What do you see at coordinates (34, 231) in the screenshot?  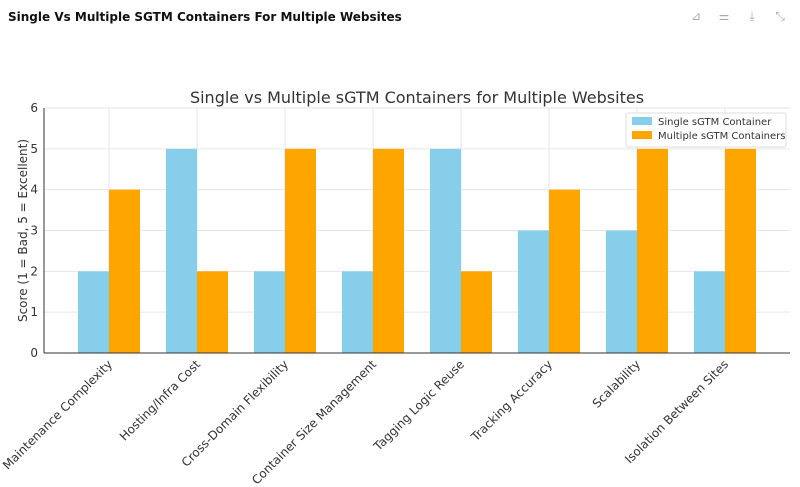 I see `y-tick-label: 3` at bounding box center [34, 231].